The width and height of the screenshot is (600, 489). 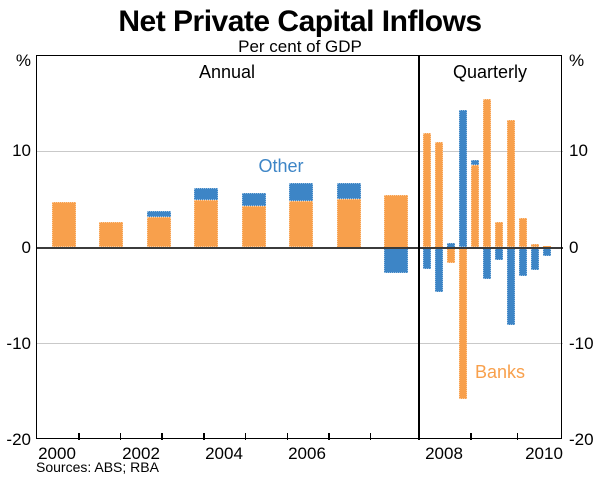 I want to click on panel-label-quarterly: Quarterly, so click(x=490, y=72).